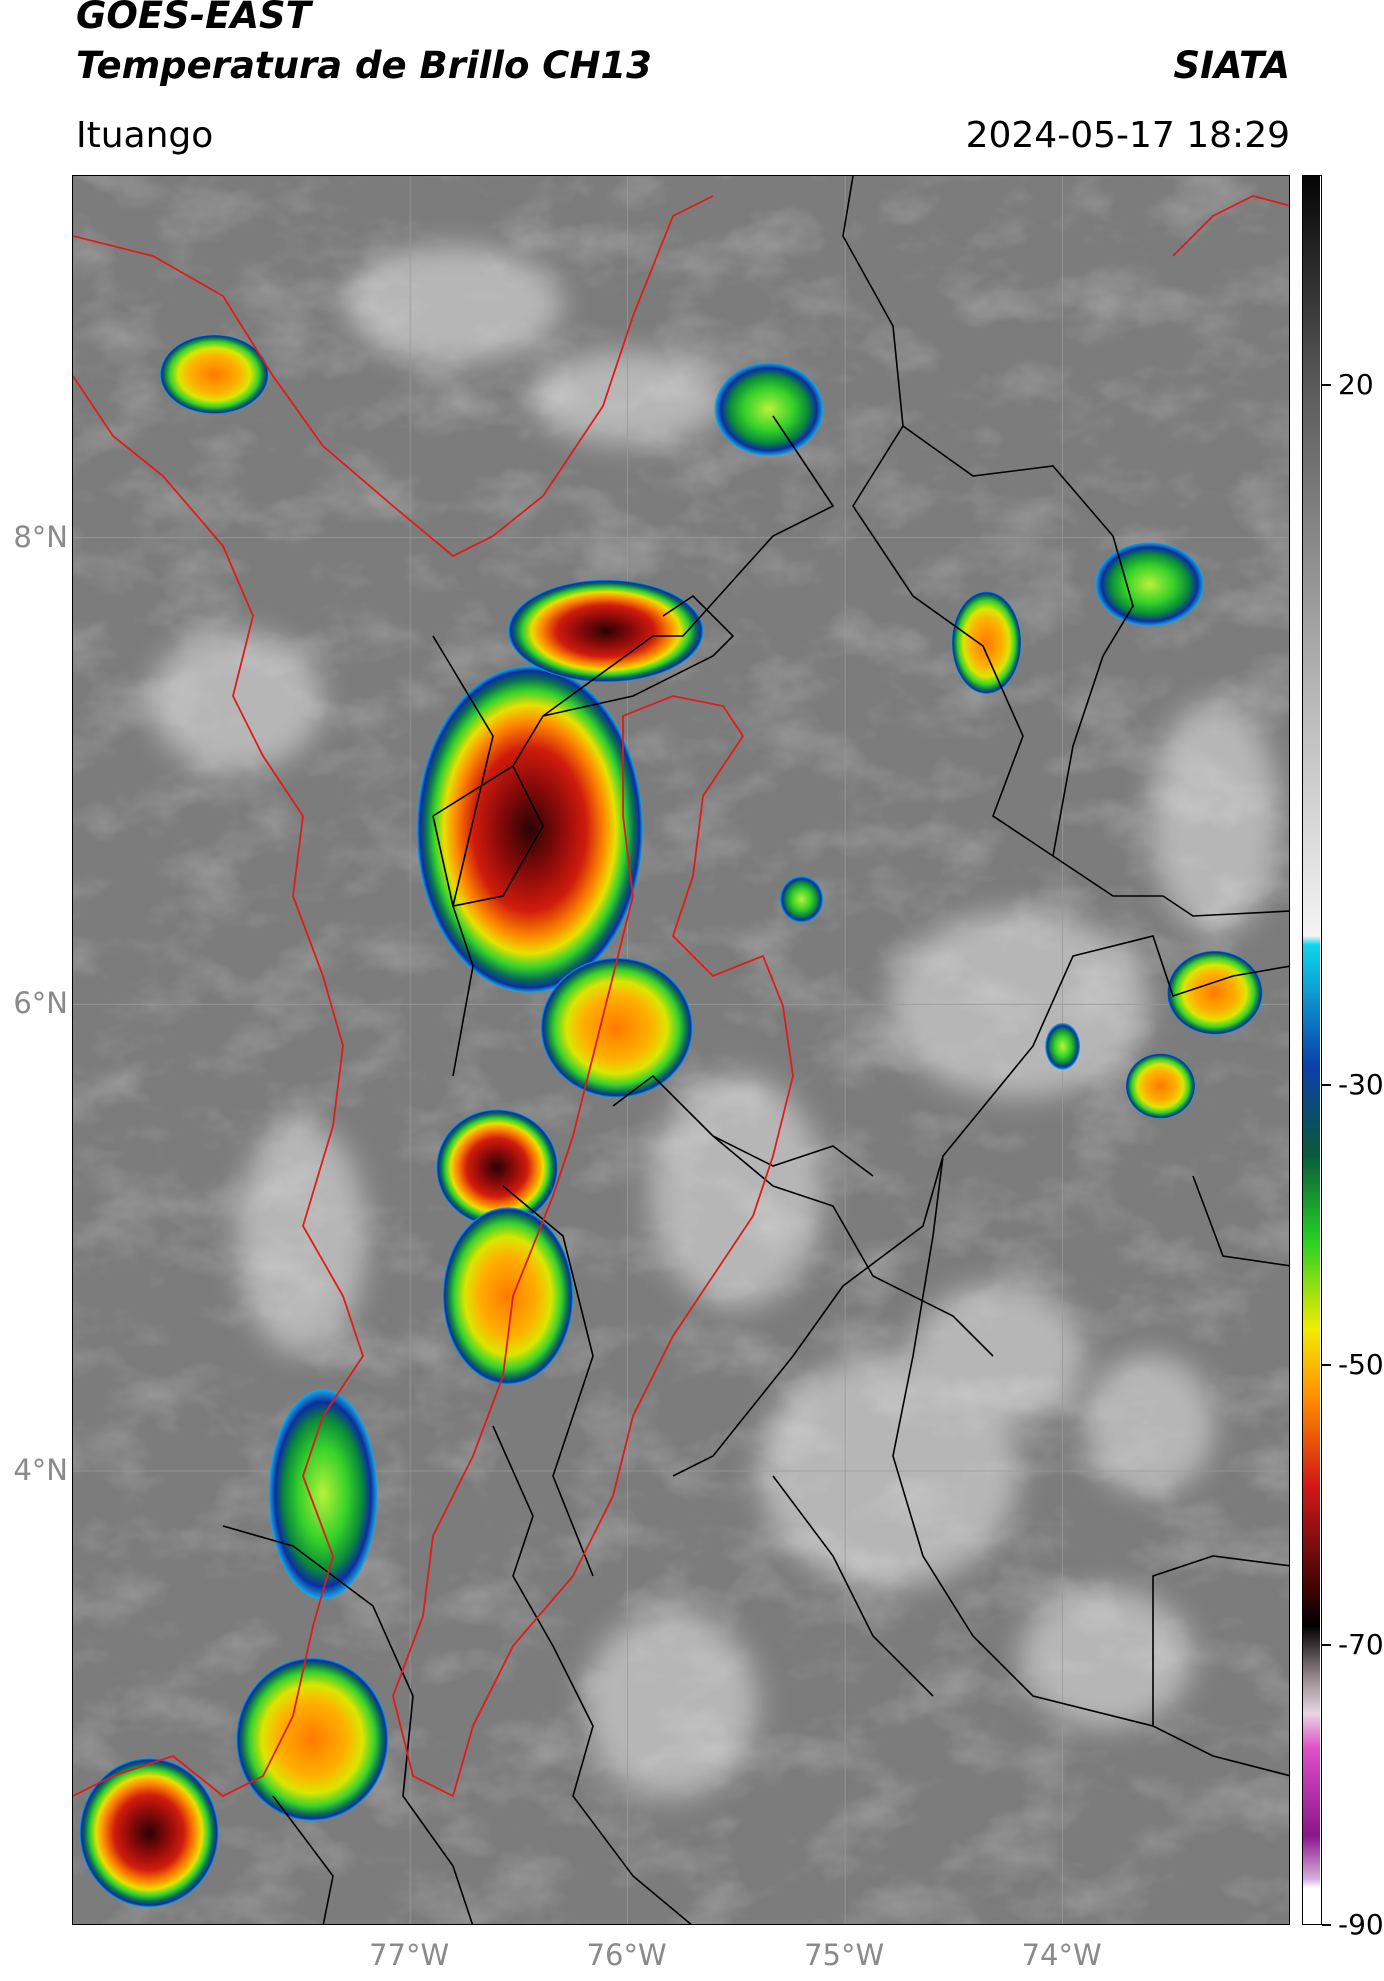 This screenshot has height=1981, width=1384. I want to click on colorbar-label: -70, so click(1361, 1644).